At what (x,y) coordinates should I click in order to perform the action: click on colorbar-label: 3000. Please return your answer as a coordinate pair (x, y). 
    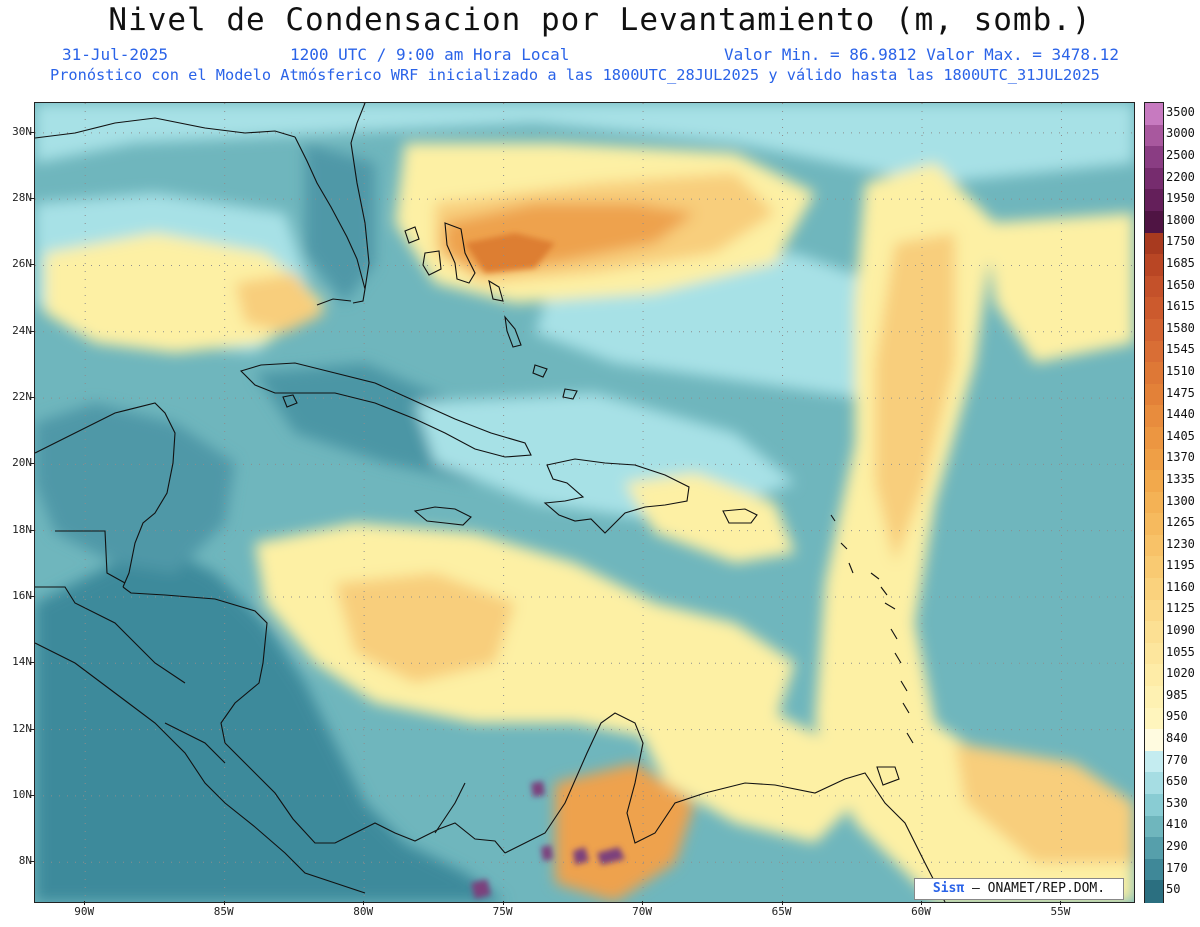
    Looking at the image, I should click on (1180, 133).